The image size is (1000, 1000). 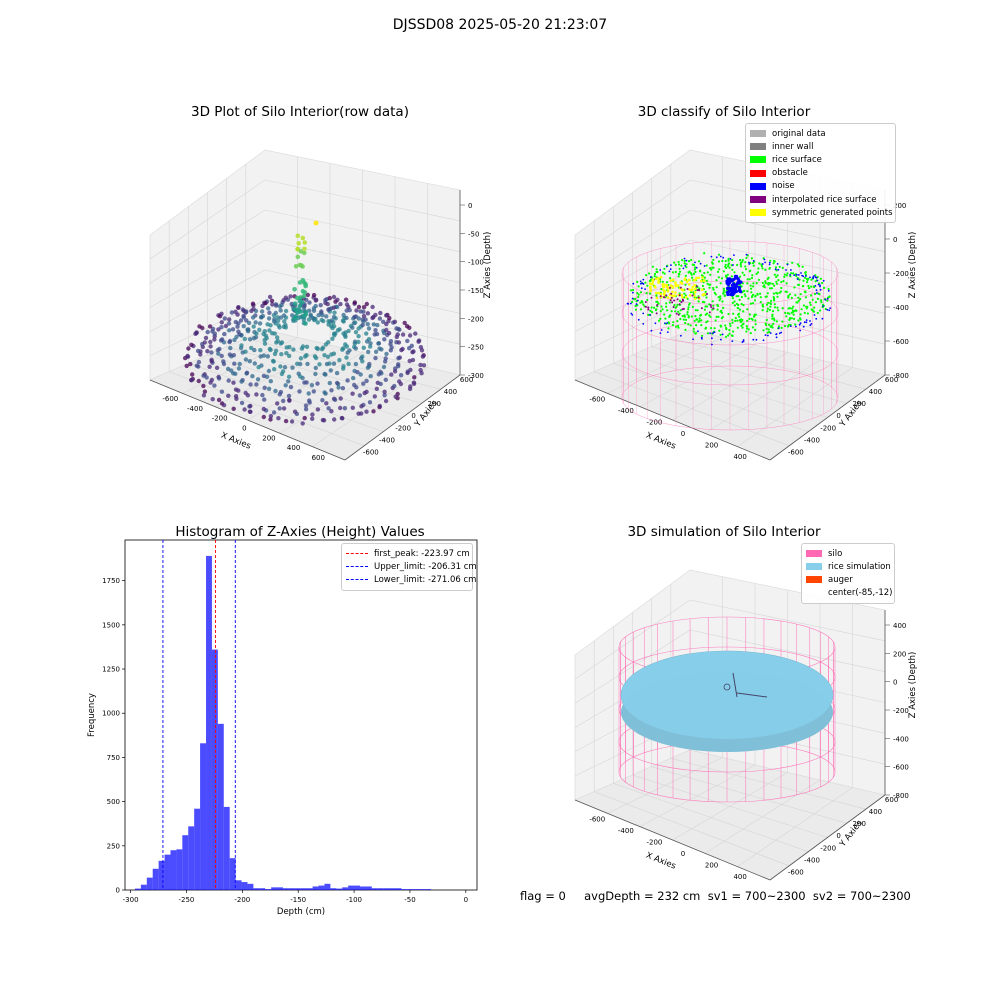 I want to click on sim-z-tick: -600, so click(x=901, y=768).